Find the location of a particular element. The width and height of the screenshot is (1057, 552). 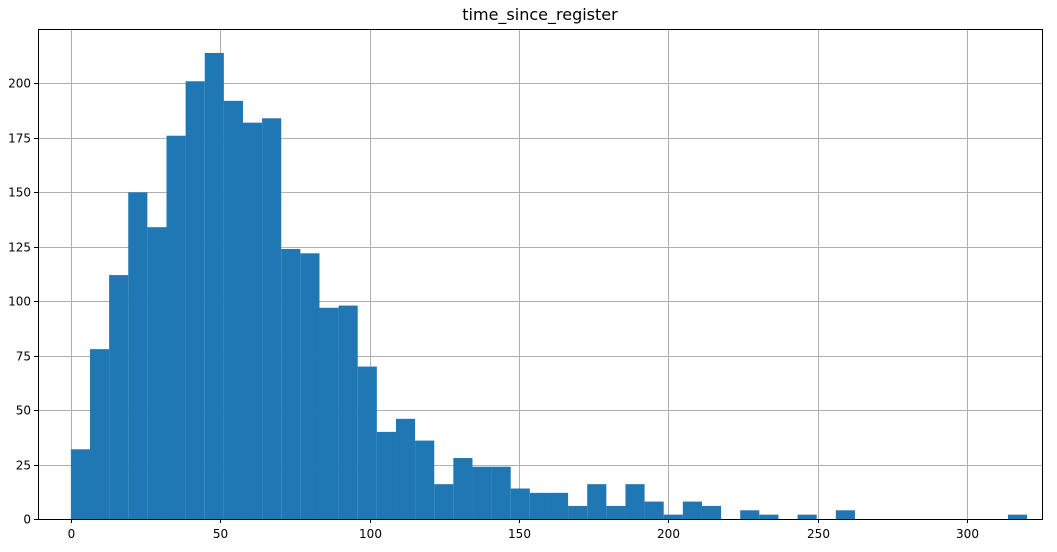

x-tick-label: 250 is located at coordinates (818, 534).